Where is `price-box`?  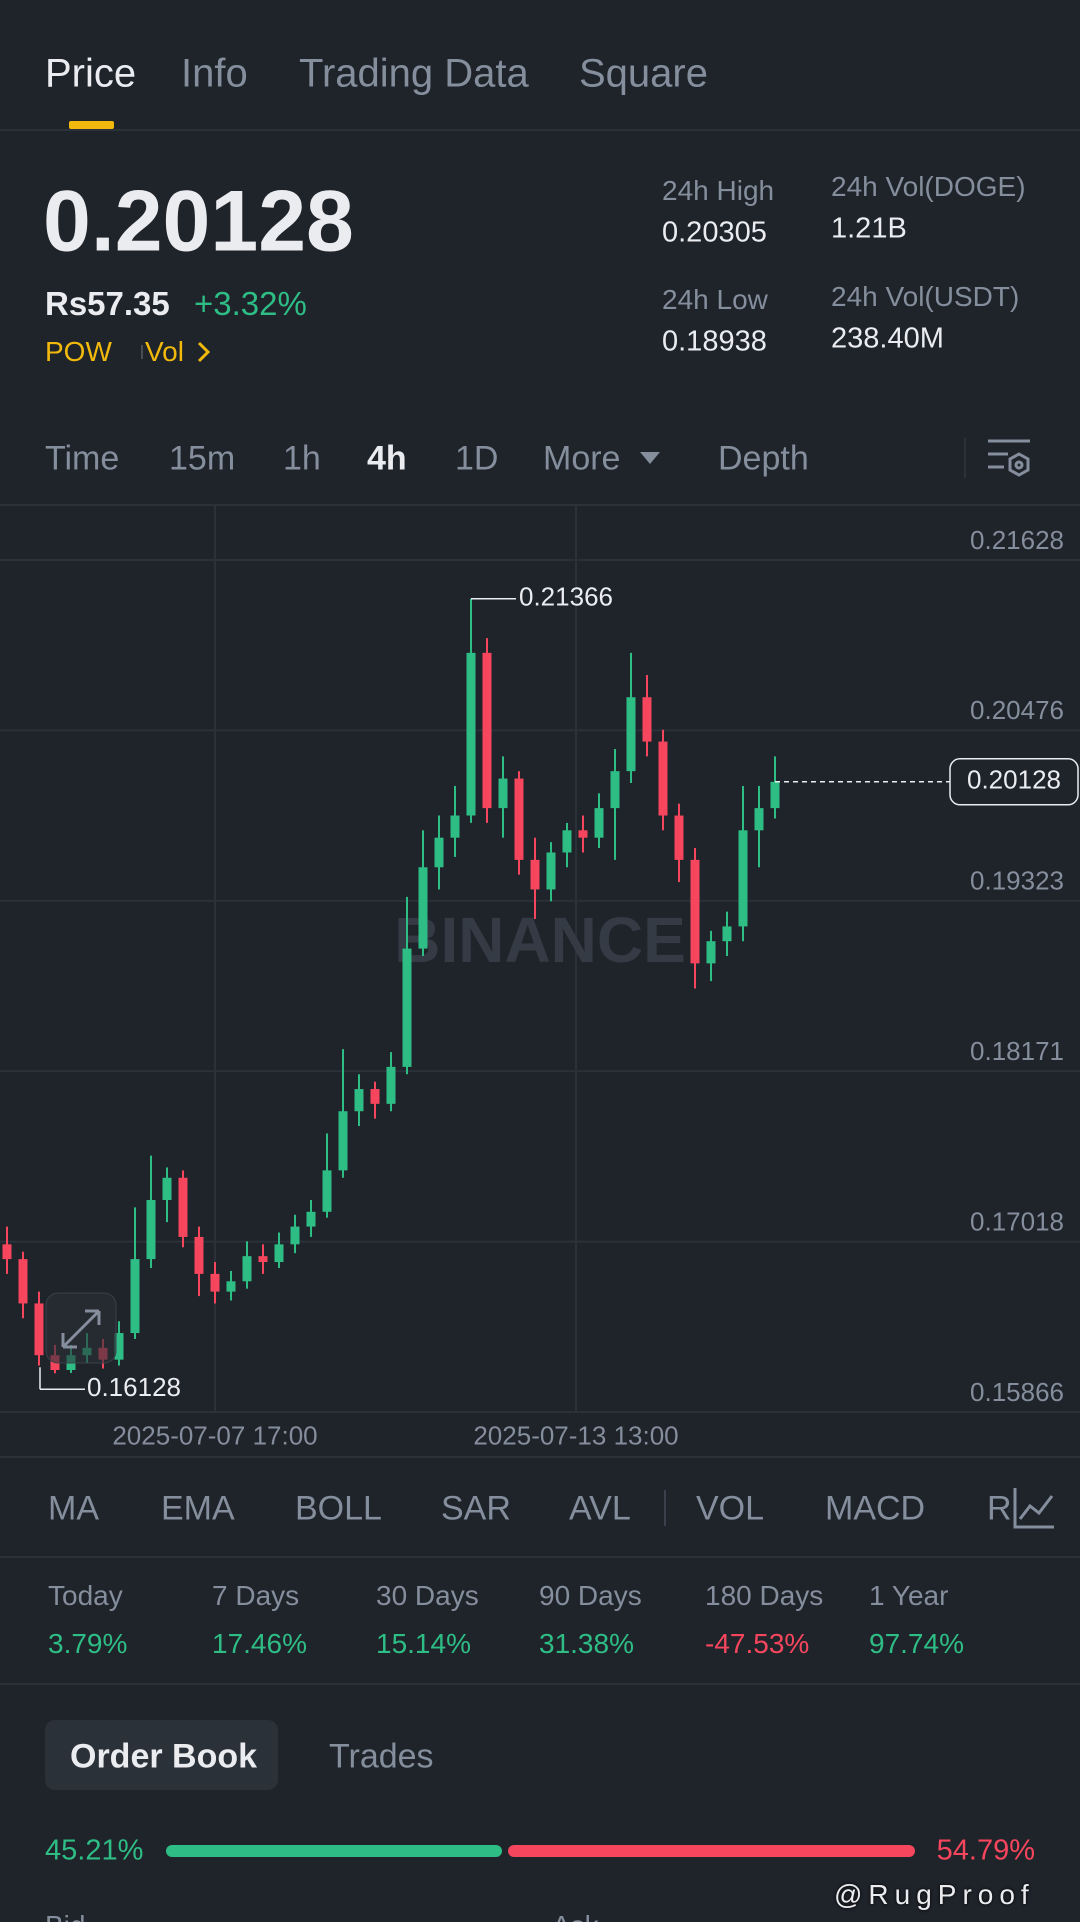
price-box is located at coordinates (1014, 782).